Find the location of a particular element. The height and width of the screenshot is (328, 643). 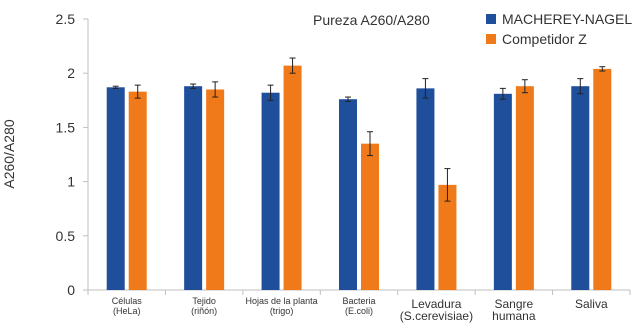

y-tick-label: 2 is located at coordinates (71, 73).